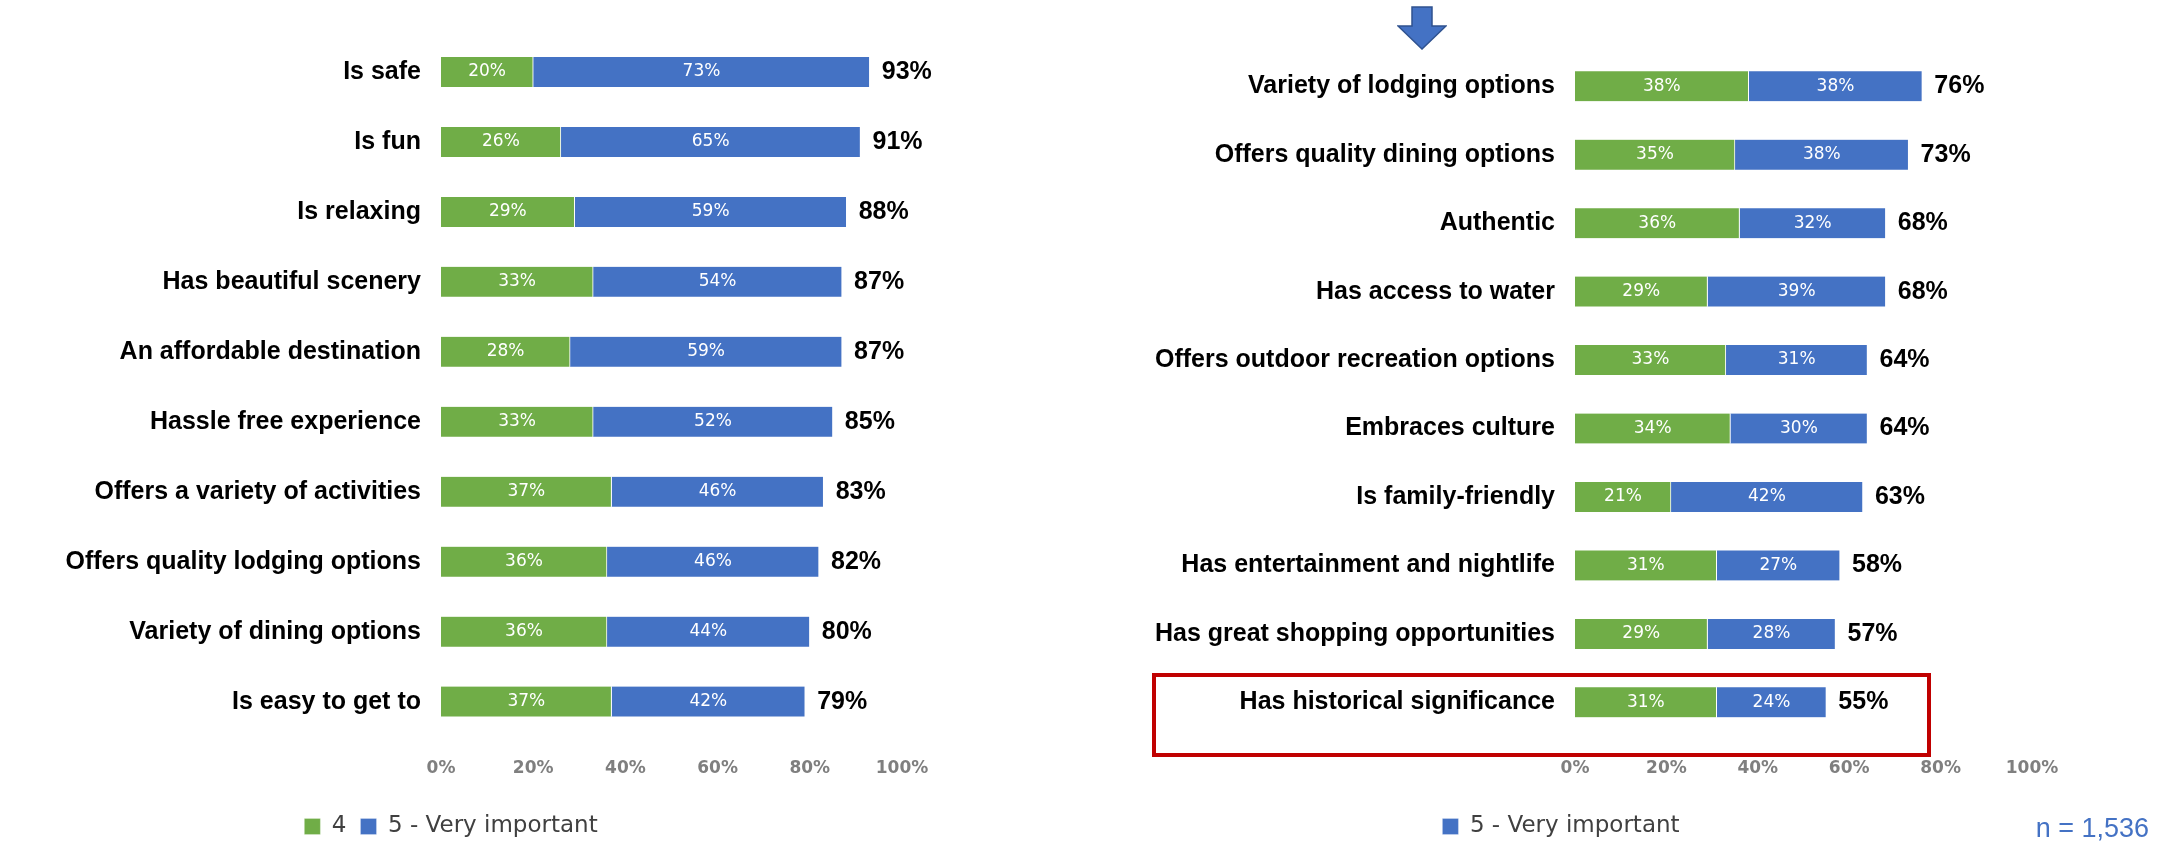  What do you see at coordinates (842, 699) in the screenshot?
I see `total-label: 79%` at bounding box center [842, 699].